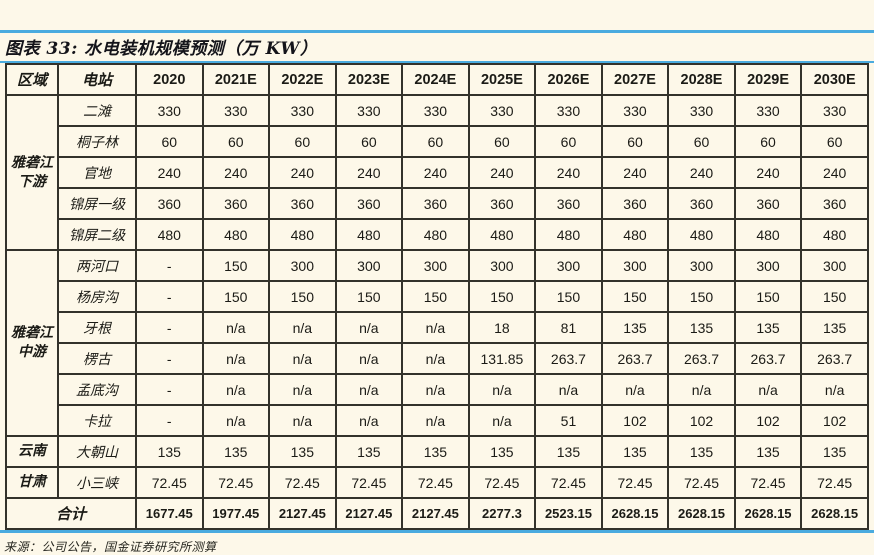 The width and height of the screenshot is (874, 555). I want to click on table-row: 云南 大朝山 135 135 135 135 135 135 135 135 135 135 135, so click(437, 451).